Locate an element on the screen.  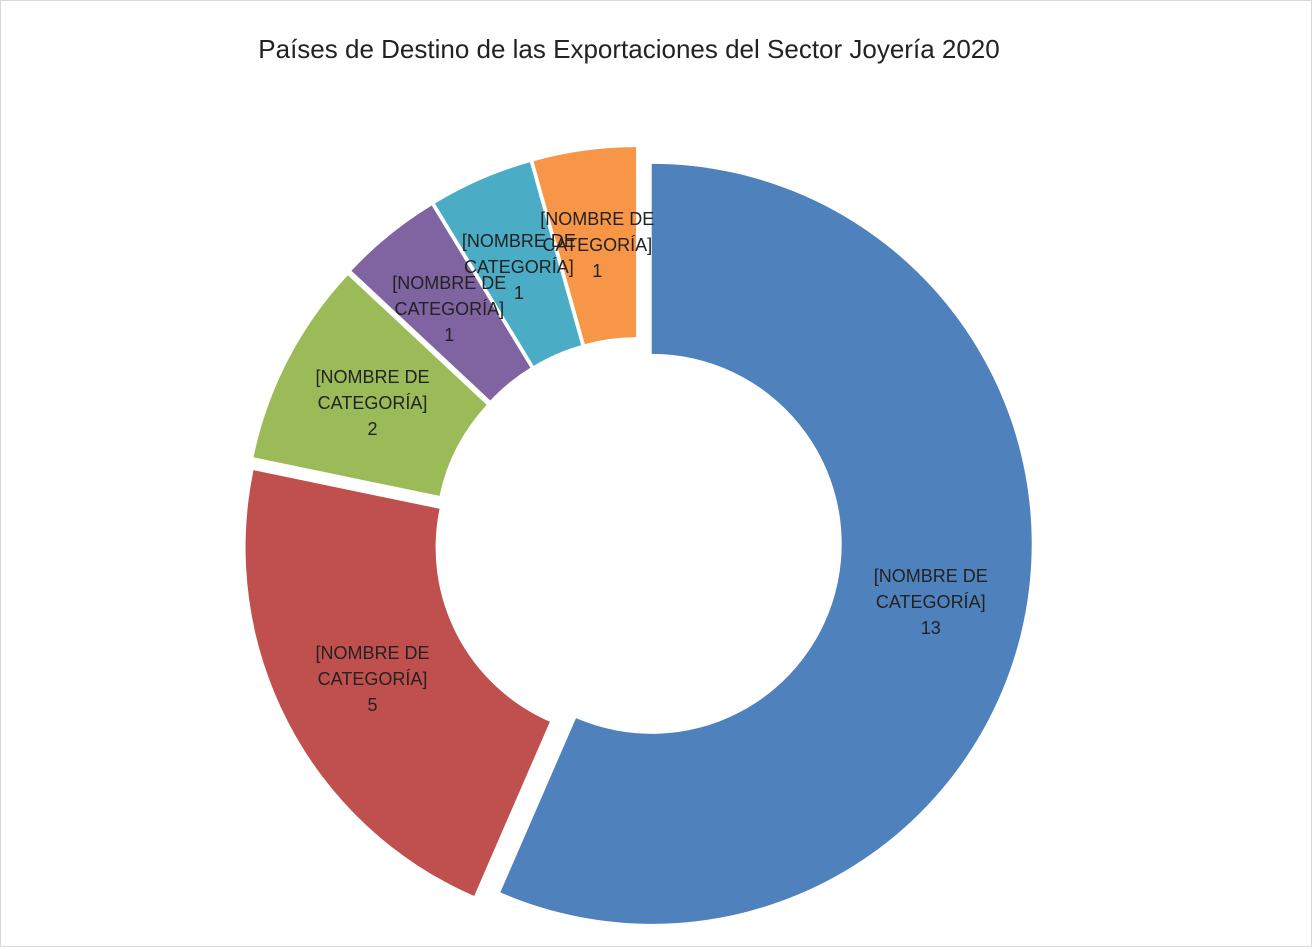
value-label: 5 is located at coordinates (372, 704).